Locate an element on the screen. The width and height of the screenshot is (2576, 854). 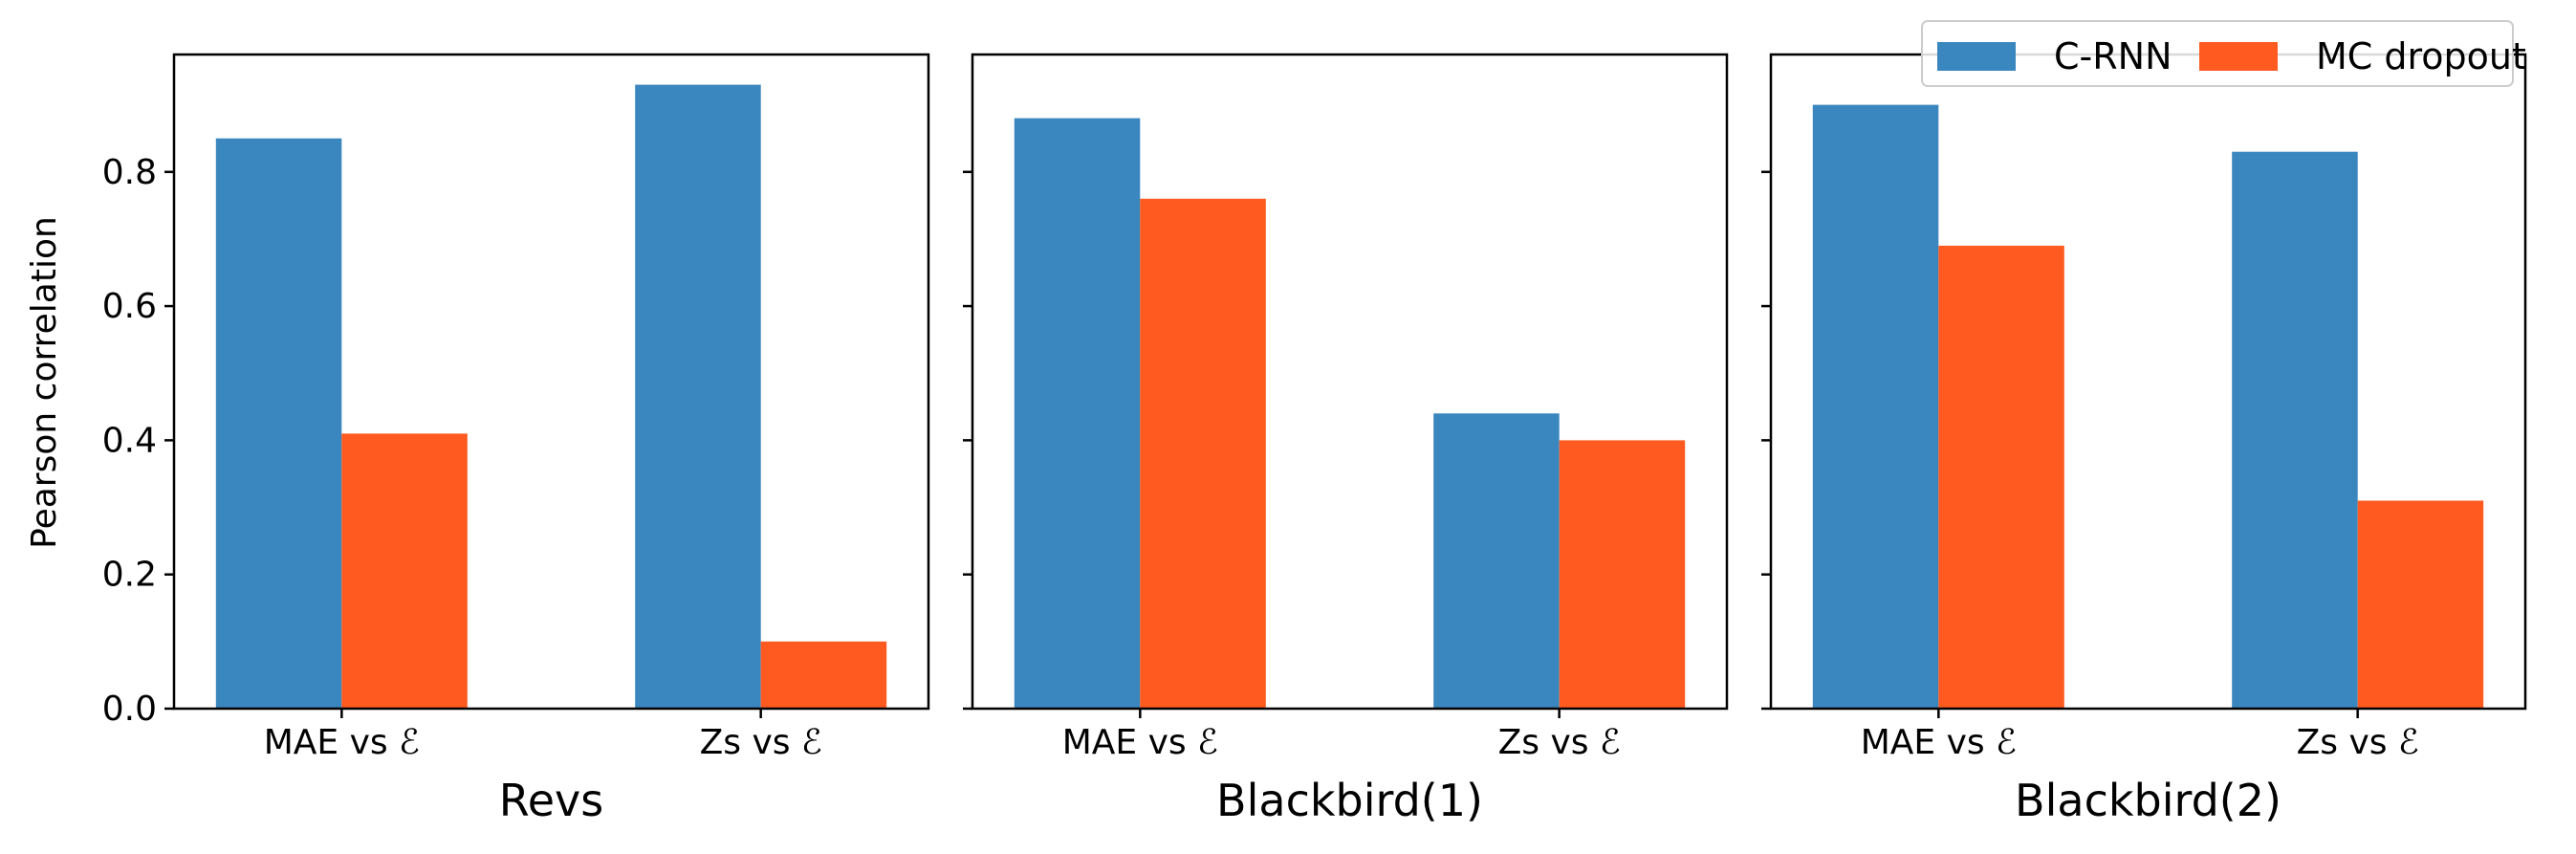
y-tick-label: 0.8 is located at coordinates (129, 172).